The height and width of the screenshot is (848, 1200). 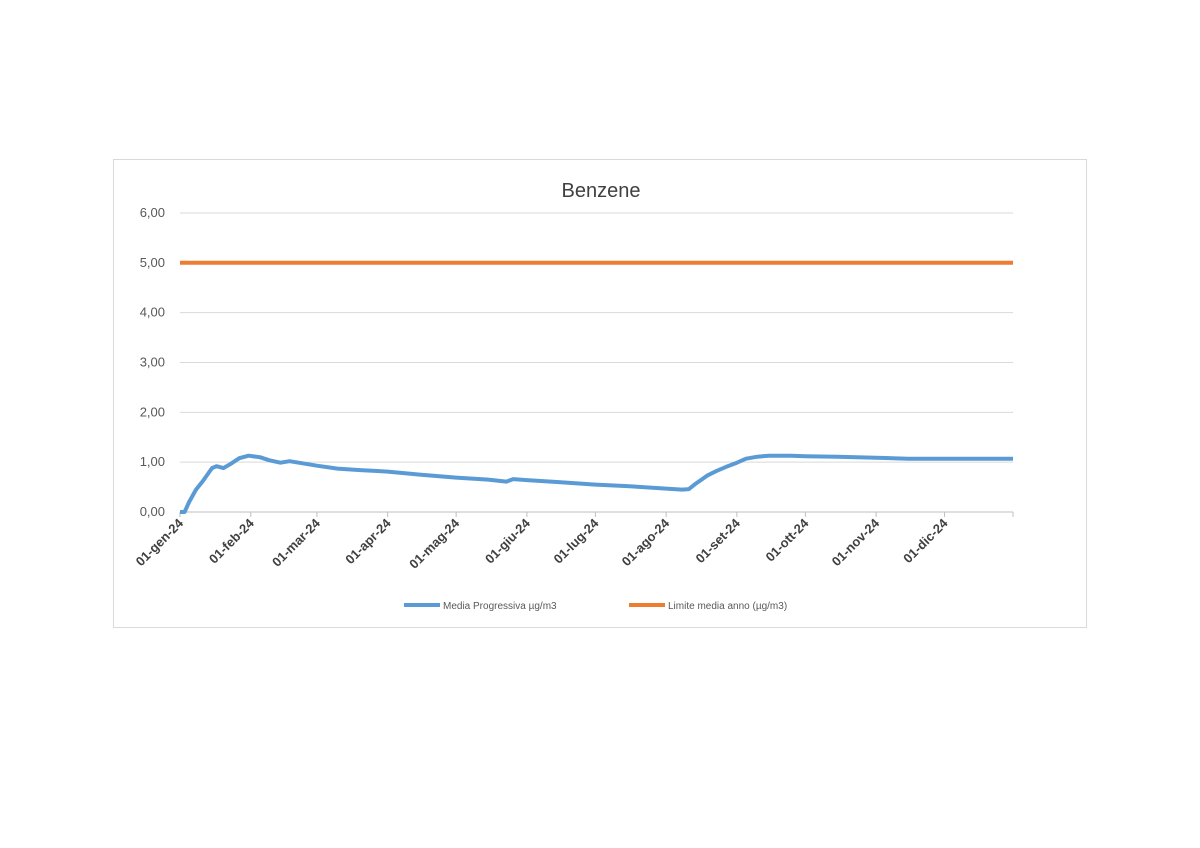 I want to click on x-tick-label: 01-ott-24, so click(x=787, y=539).